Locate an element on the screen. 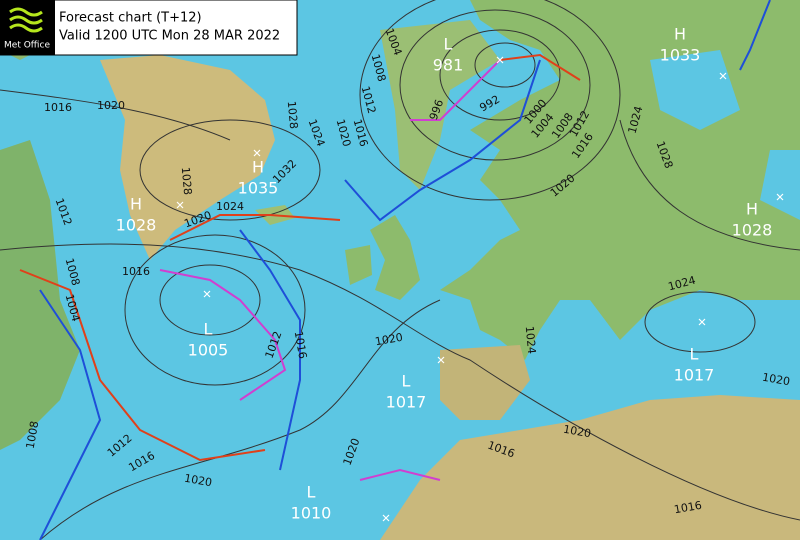 The height and width of the screenshot is (540, 800). baltic is located at coordinates (695, 90).